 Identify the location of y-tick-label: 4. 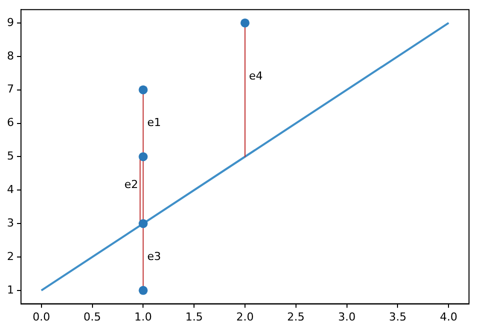
(10, 189).